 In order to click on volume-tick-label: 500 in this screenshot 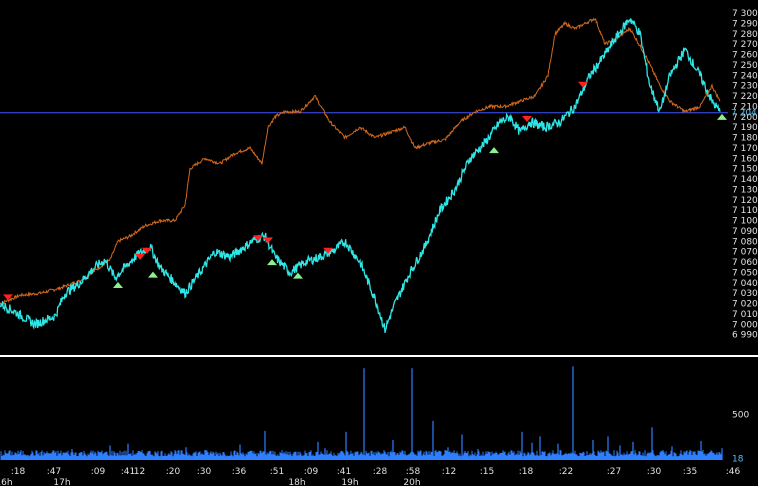, I will do `click(740, 416)`.